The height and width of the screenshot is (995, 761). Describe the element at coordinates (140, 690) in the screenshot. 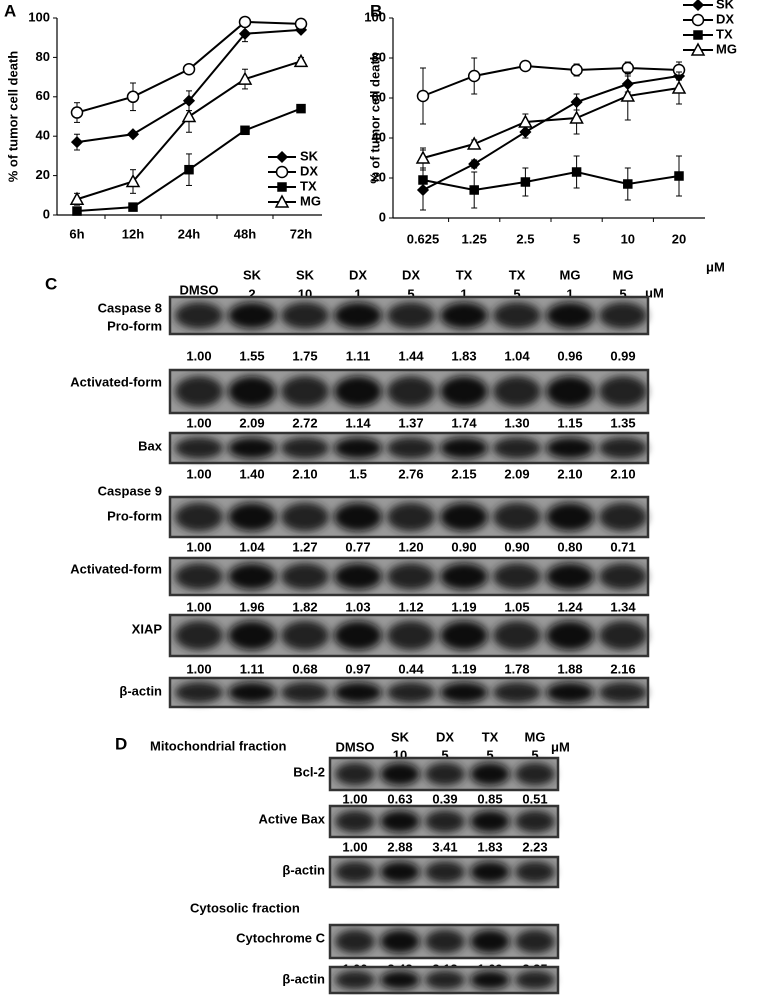

I see `row-label: β-actin` at that location.